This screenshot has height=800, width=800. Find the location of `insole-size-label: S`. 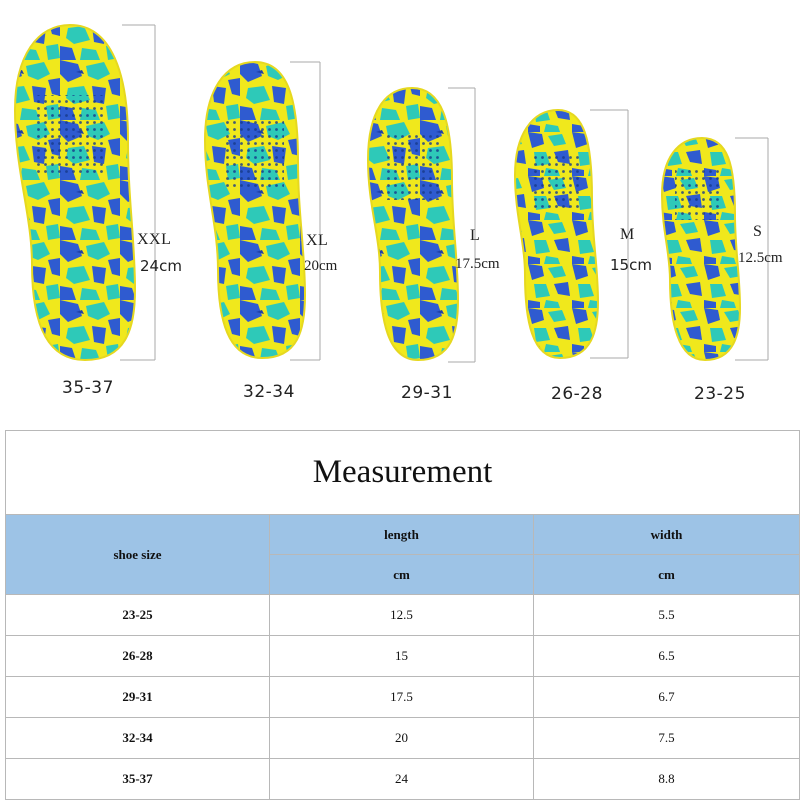

insole-size-label: S is located at coordinates (758, 231).